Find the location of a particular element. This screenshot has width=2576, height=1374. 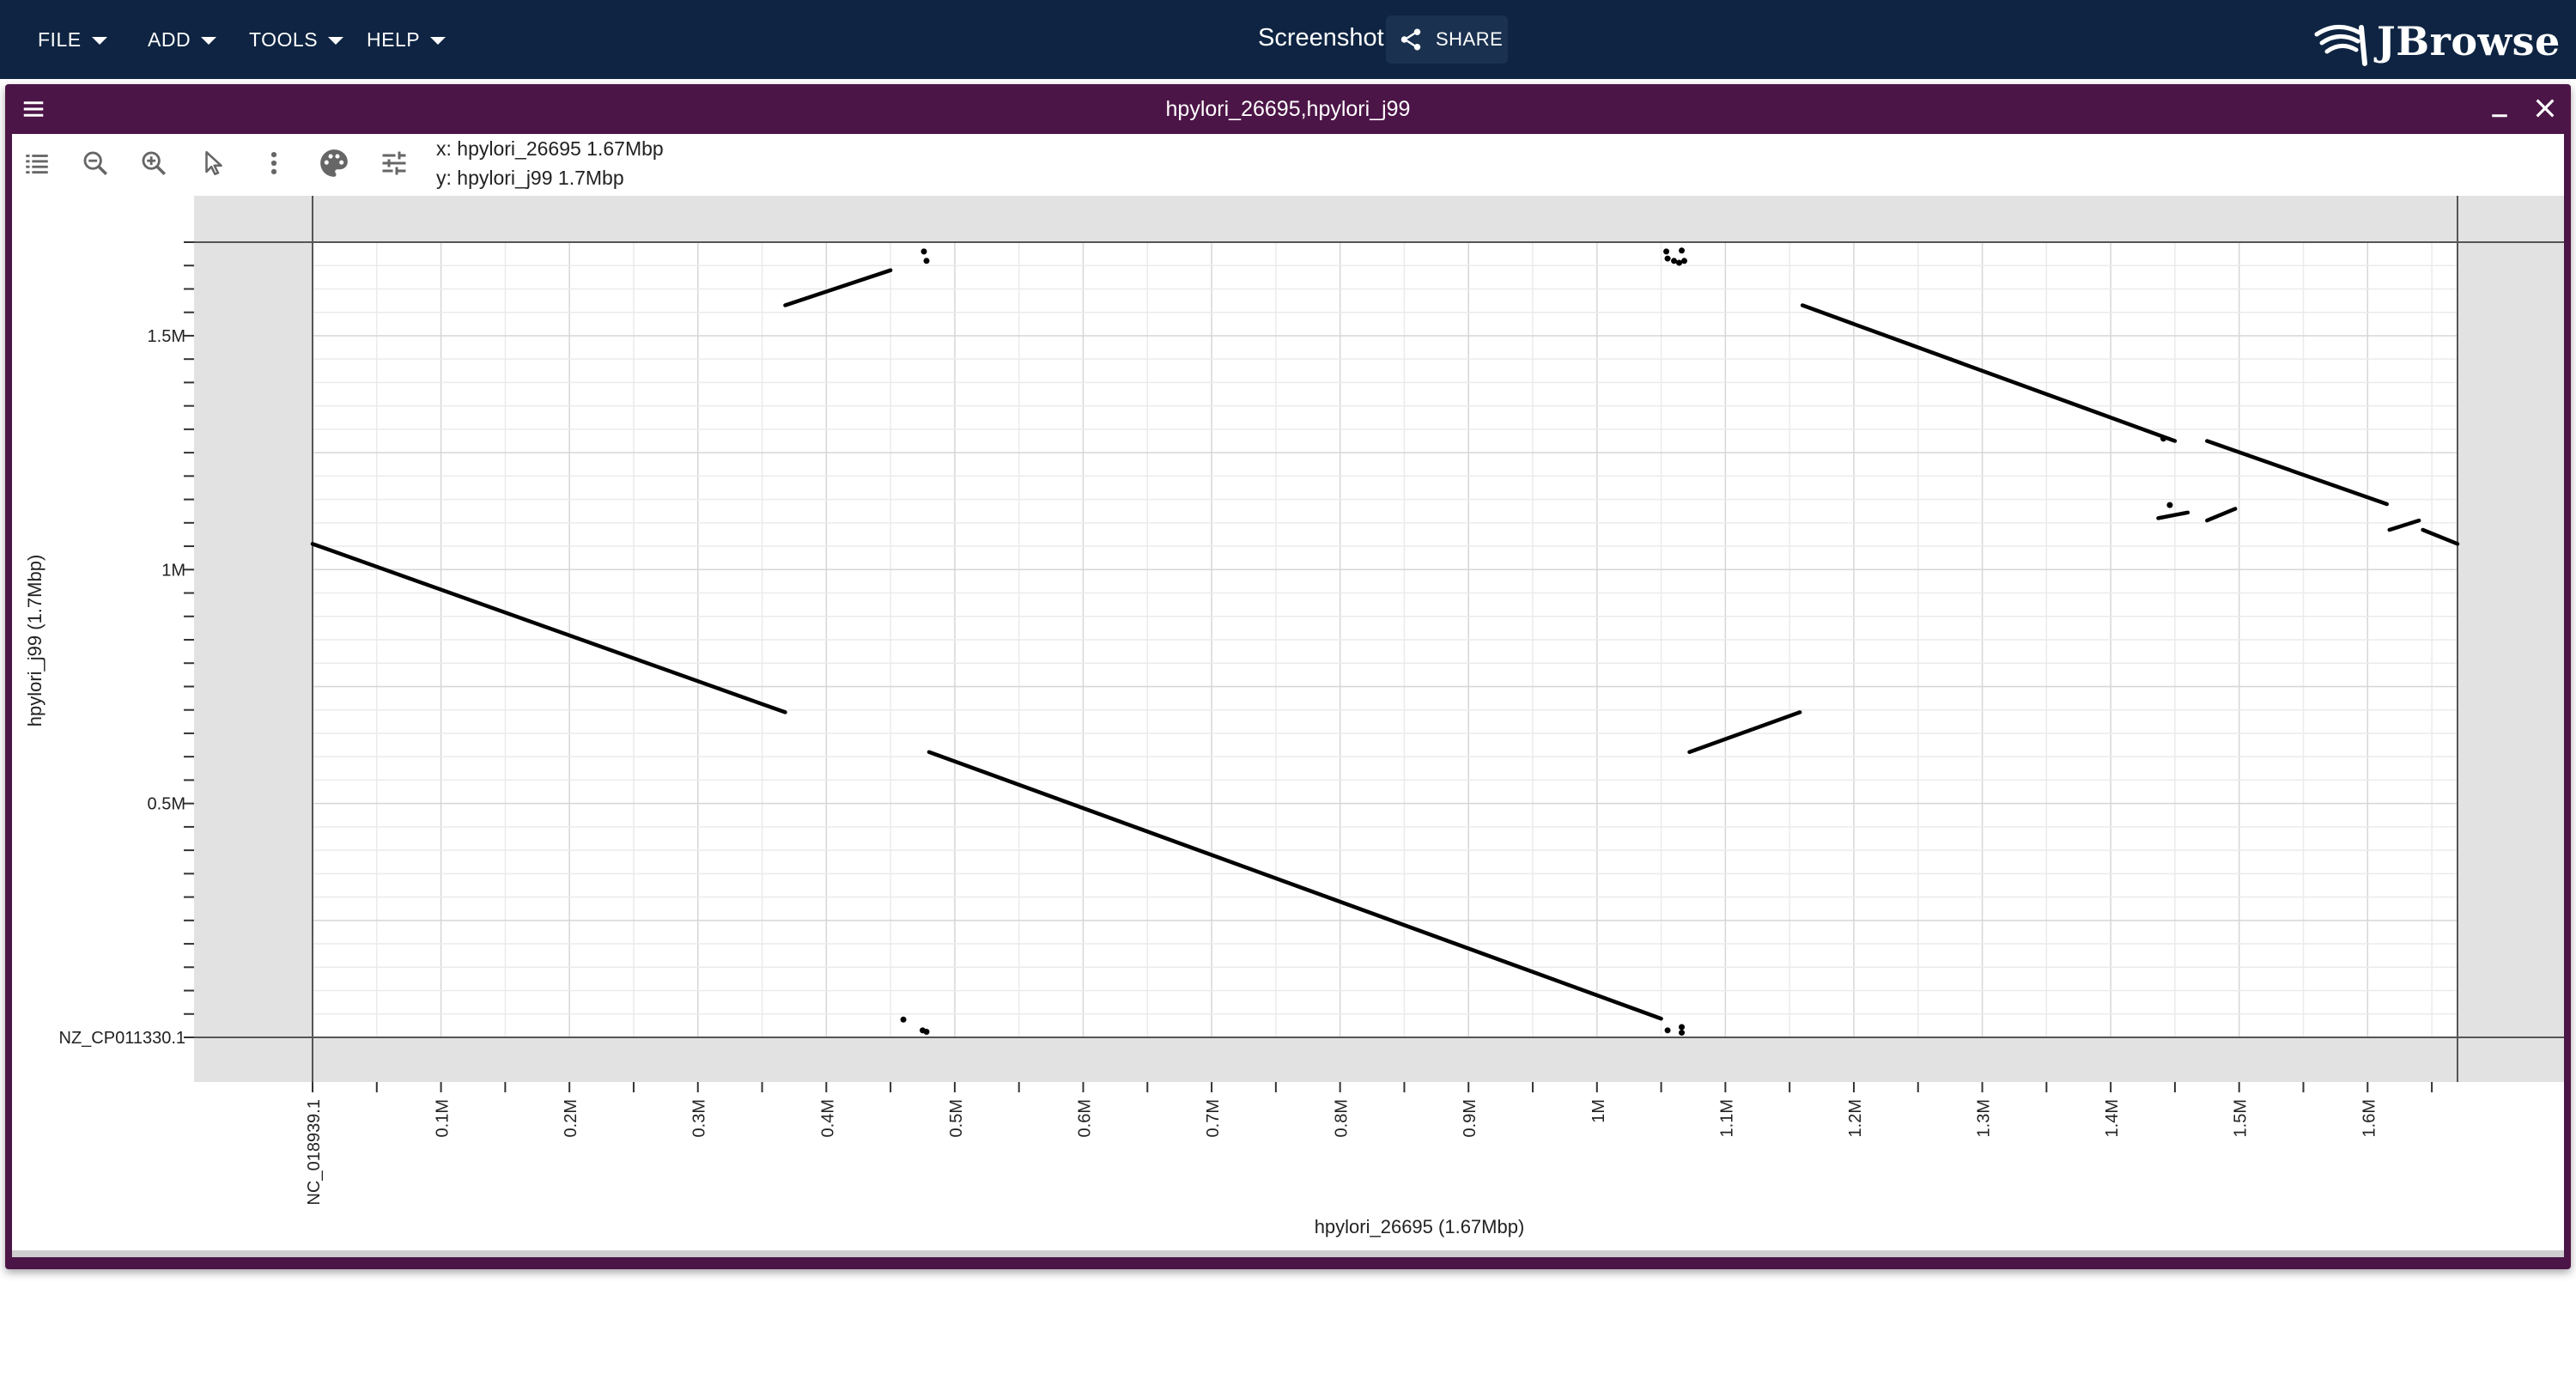

coordinate-x: x: hpylori_26695 1.67Mbp is located at coordinates (550, 148).